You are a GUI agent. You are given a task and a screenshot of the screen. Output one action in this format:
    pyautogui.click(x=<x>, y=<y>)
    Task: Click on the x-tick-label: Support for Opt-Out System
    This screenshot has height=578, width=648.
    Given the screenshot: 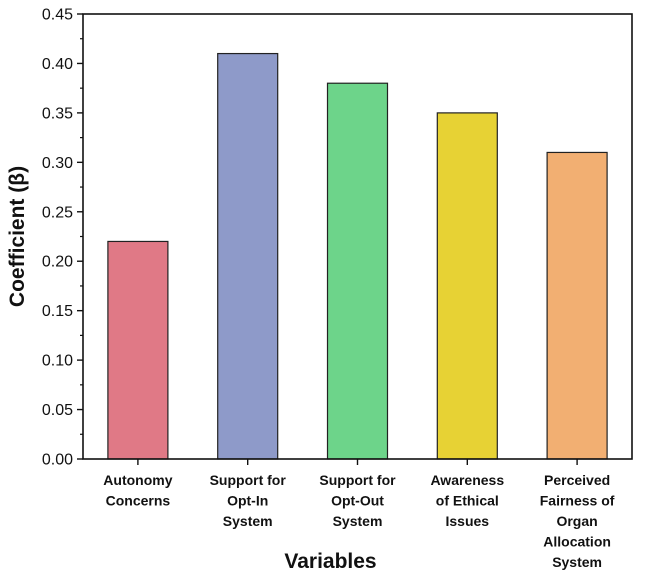 What is the action you would take?
    pyautogui.click(x=357, y=500)
    